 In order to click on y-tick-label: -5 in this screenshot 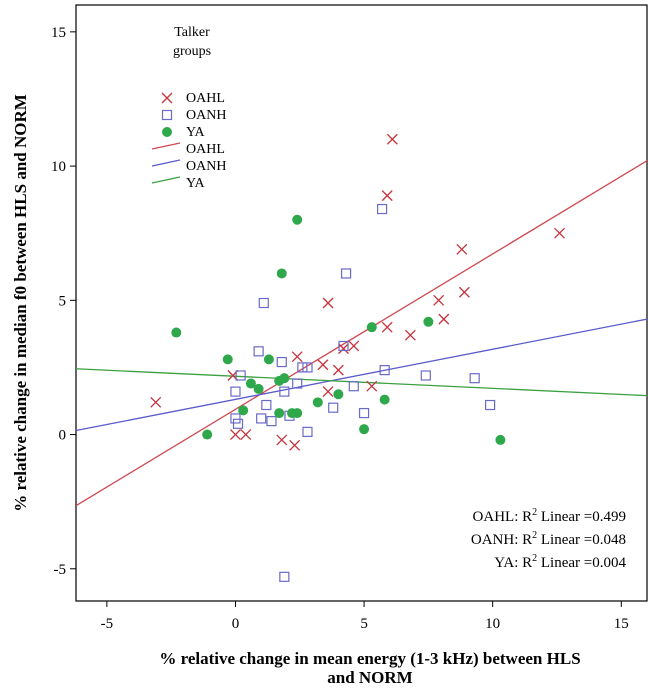, I will do `click(60, 570)`.